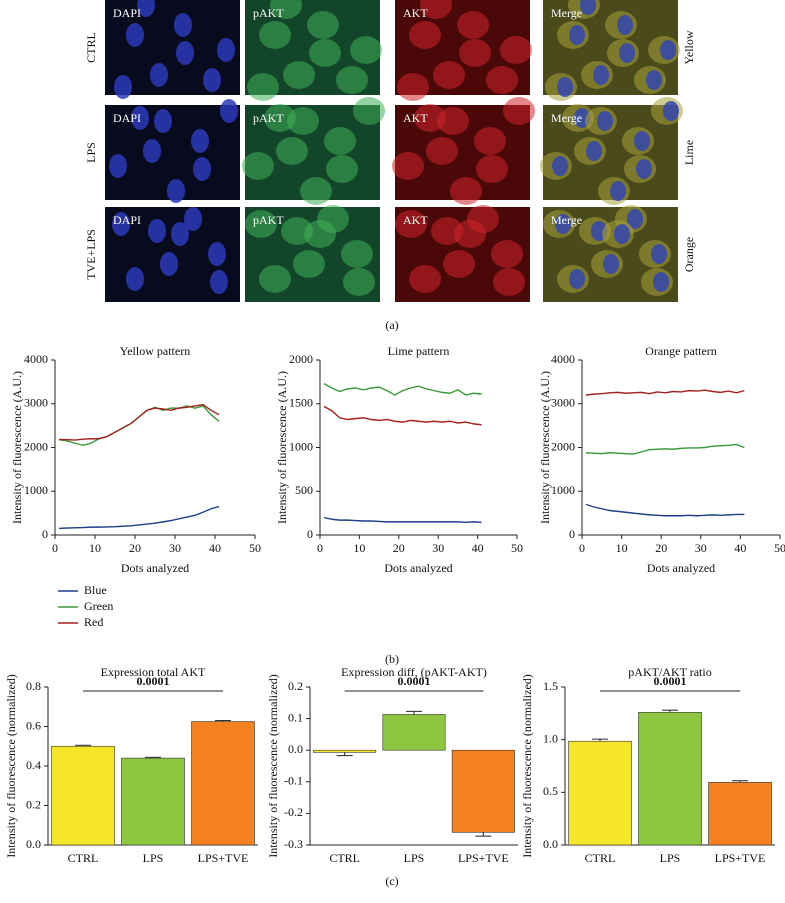 The width and height of the screenshot is (785, 903). Describe the element at coordinates (293, 844) in the screenshot. I see `y-tick-label: -0.3` at that location.